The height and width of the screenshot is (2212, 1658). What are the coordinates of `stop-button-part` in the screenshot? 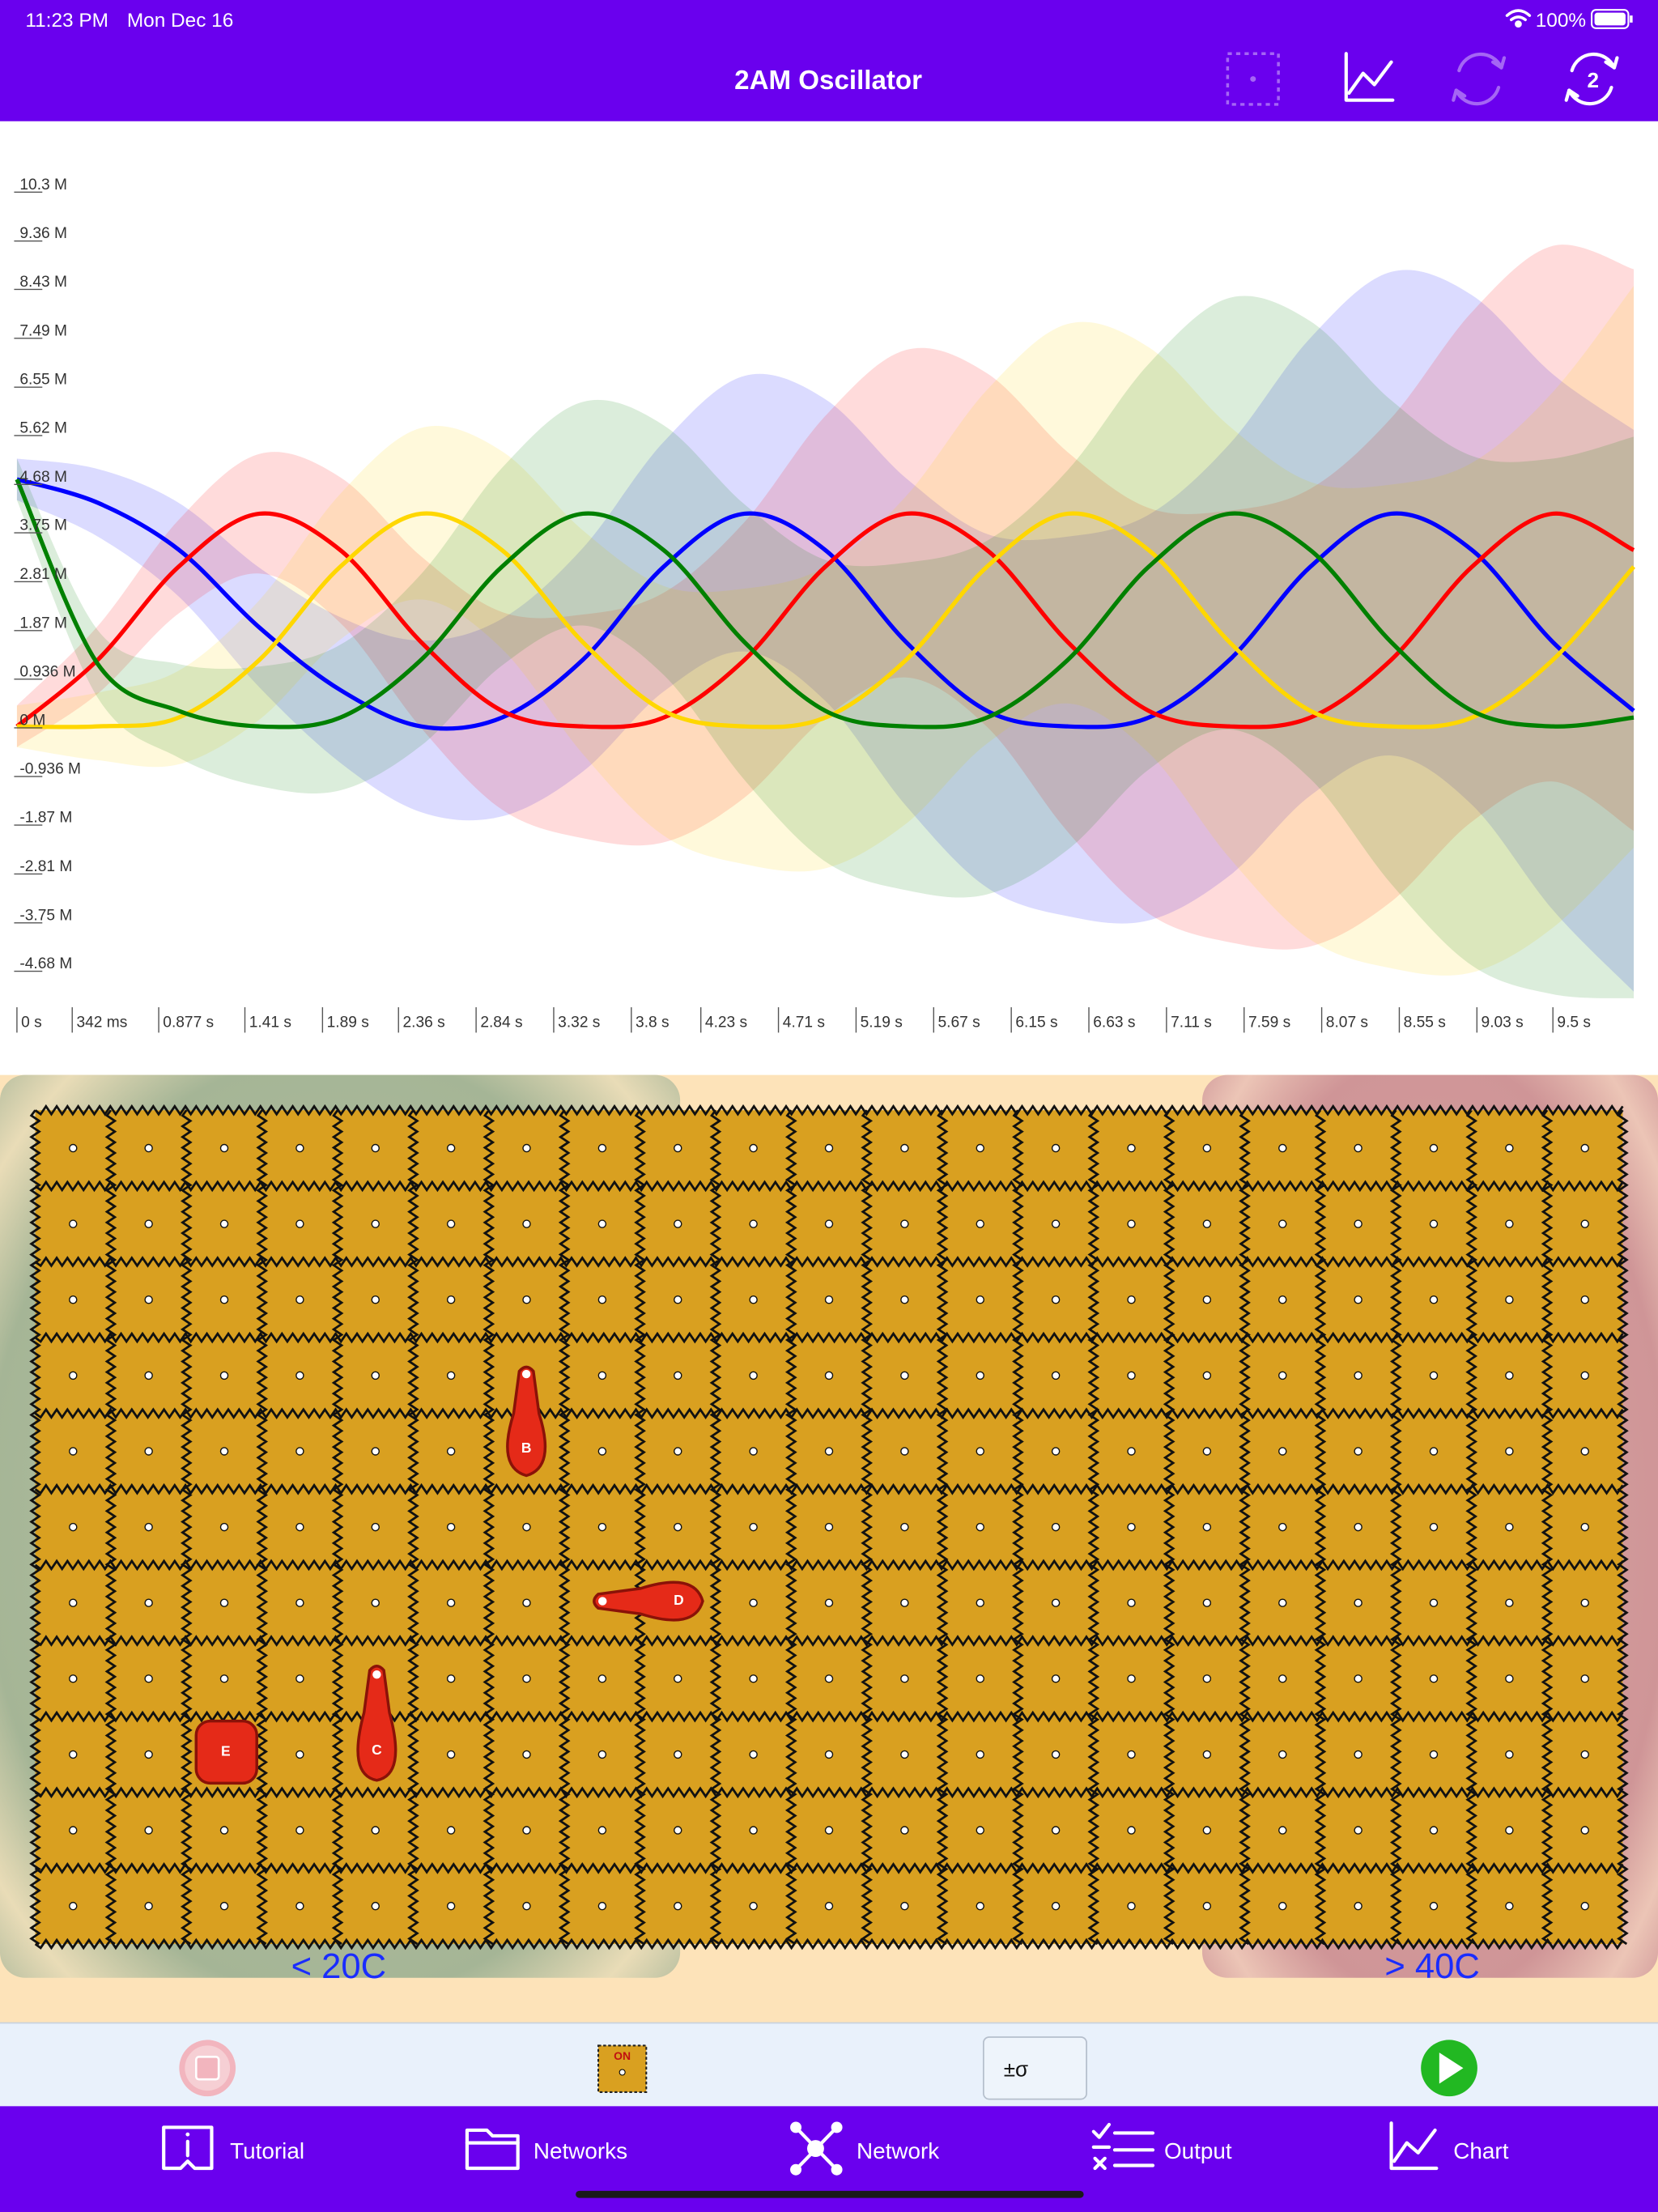 It's located at (207, 2068).